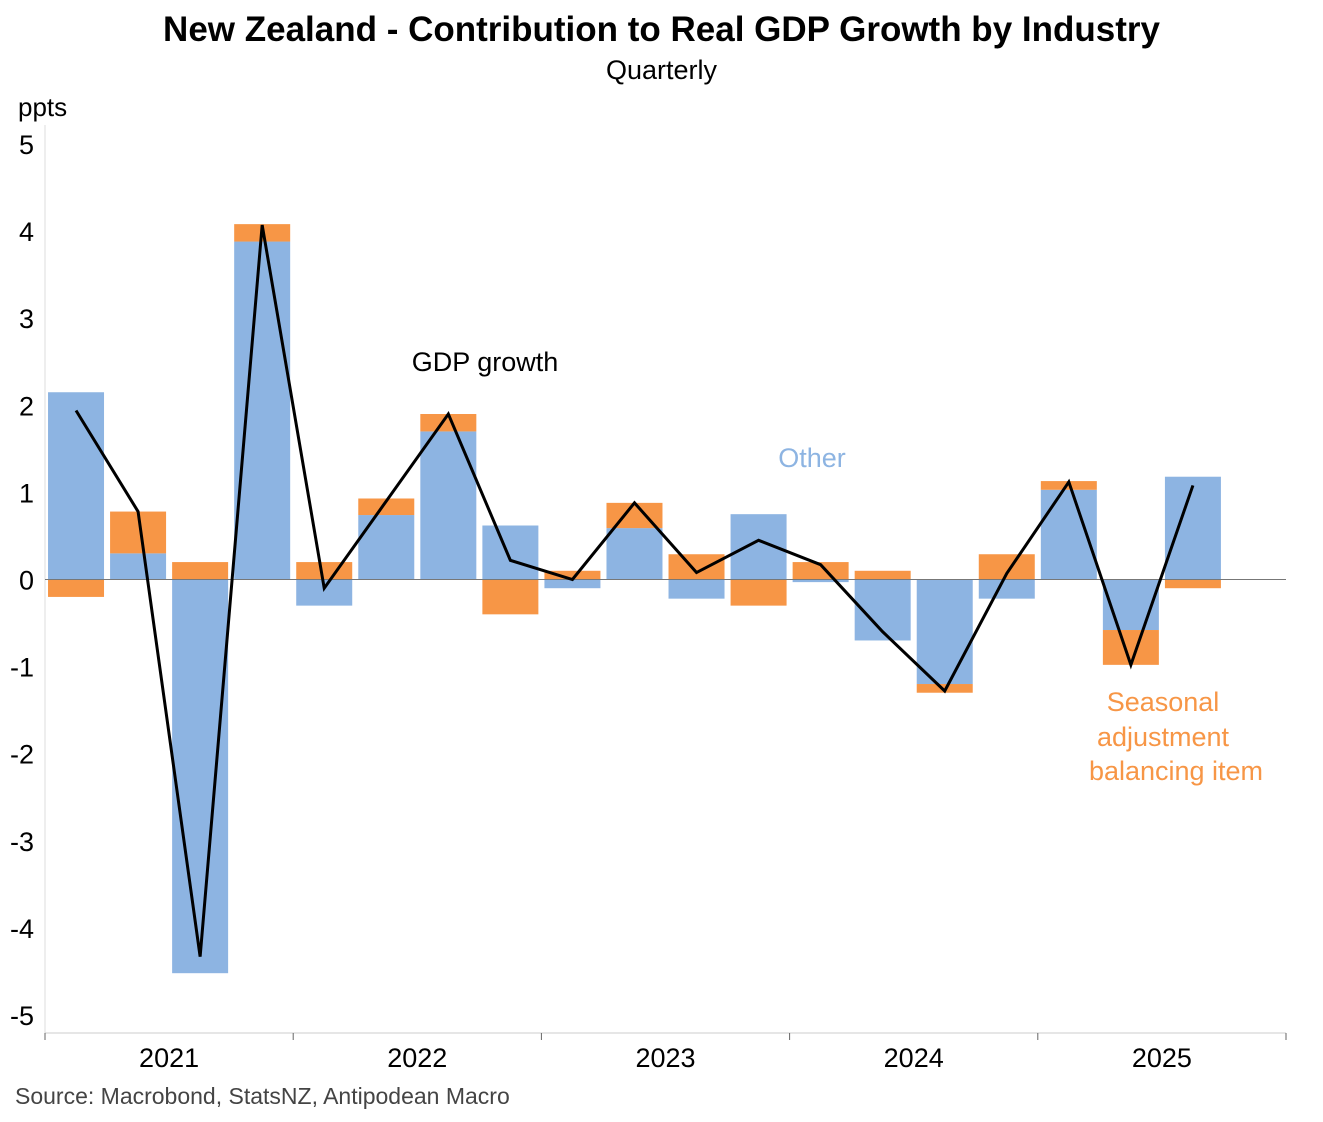  Describe the element at coordinates (42, 107) in the screenshot. I see `y-axis-label: ppts` at that location.